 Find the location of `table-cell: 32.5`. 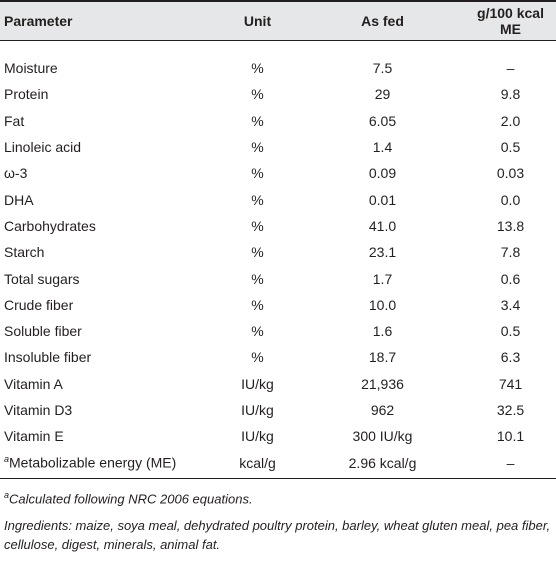

table-cell: 32.5 is located at coordinates (510, 410).